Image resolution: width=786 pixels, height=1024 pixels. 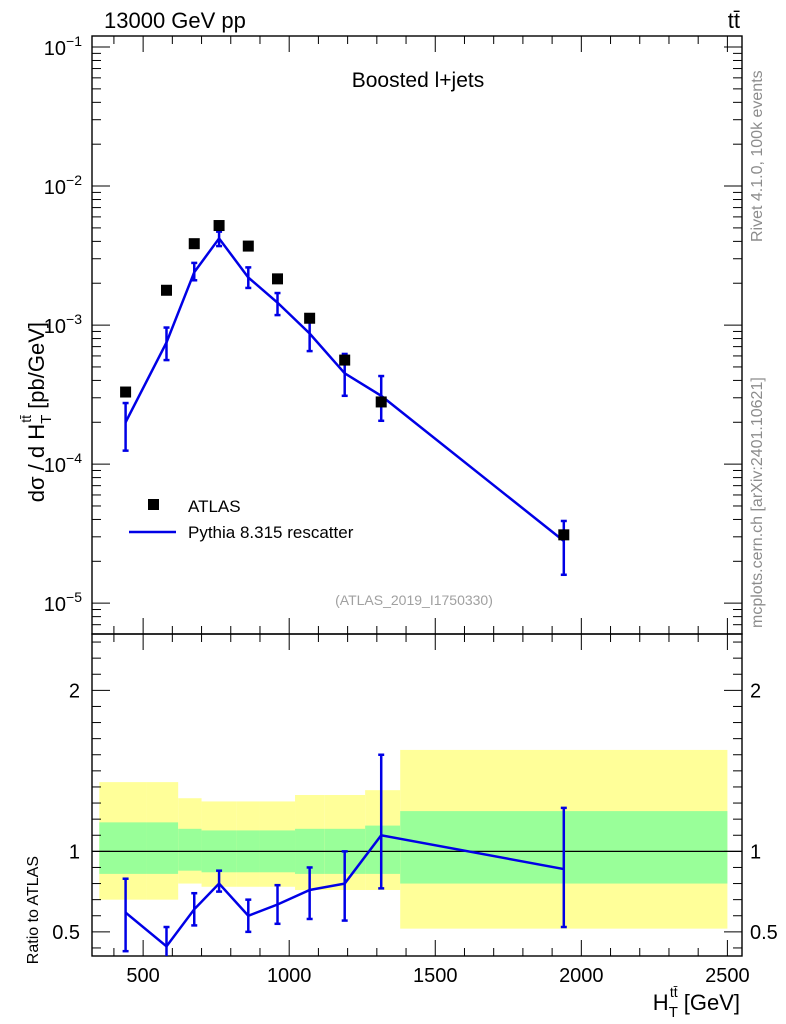 I want to click on analysis-watermark: (ATLAS_2019_I1750330), so click(x=414, y=600).